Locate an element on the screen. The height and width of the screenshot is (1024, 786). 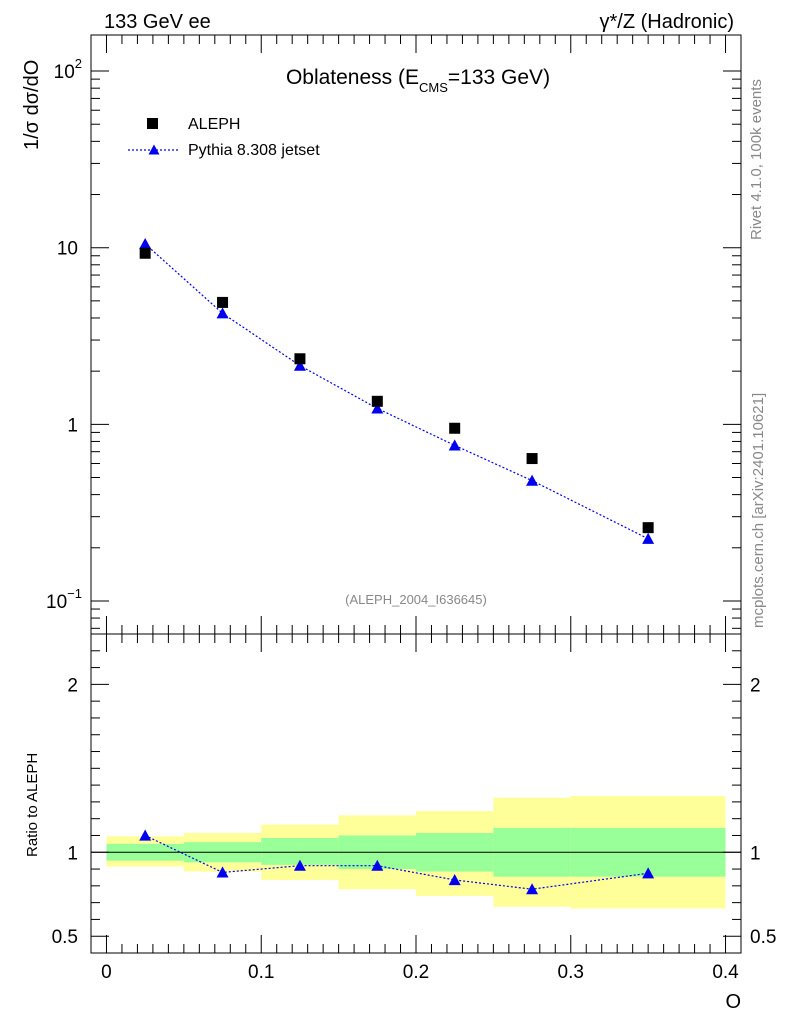
ratio-y-tick-label: 0.5 is located at coordinates (65, 937).